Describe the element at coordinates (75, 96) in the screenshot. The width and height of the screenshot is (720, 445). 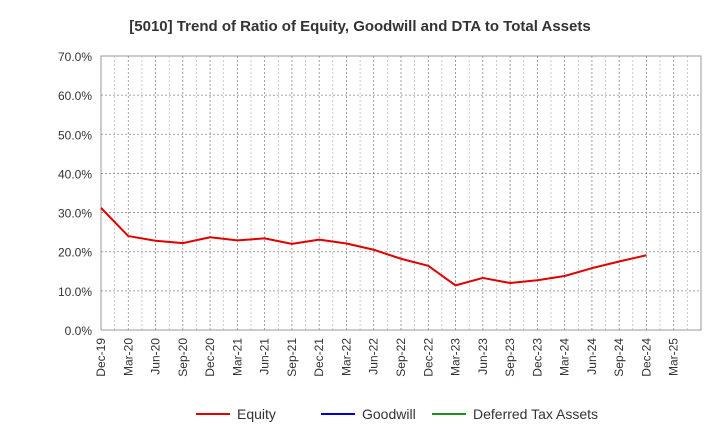
I see `y-tick-label: 60.0%` at that location.